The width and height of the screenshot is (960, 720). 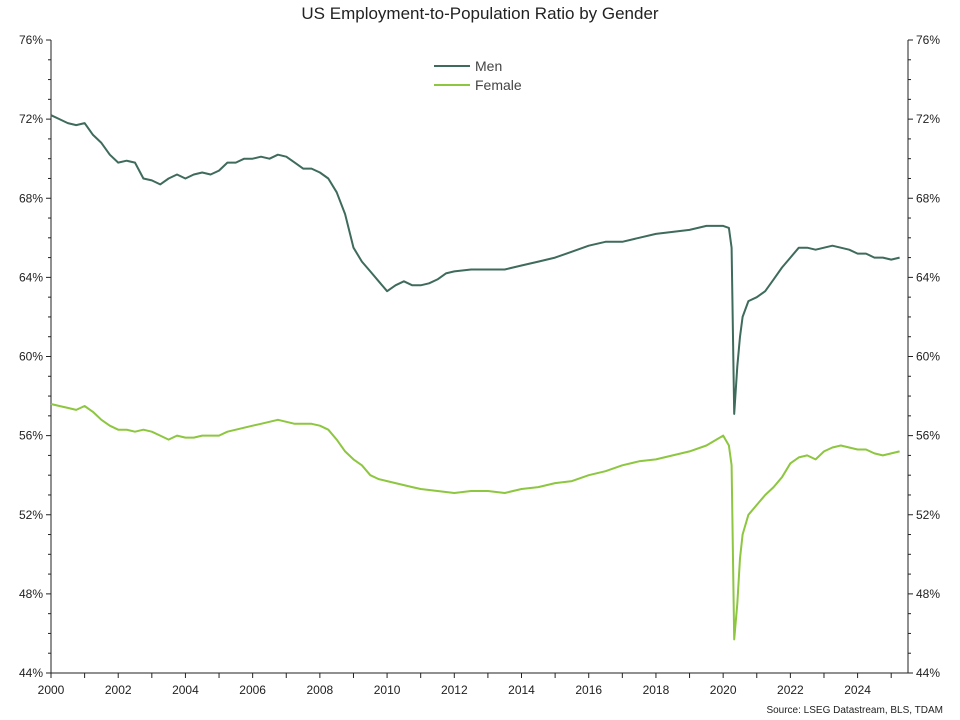 I want to click on y-tick-label-right: 68%, so click(x=928, y=198).